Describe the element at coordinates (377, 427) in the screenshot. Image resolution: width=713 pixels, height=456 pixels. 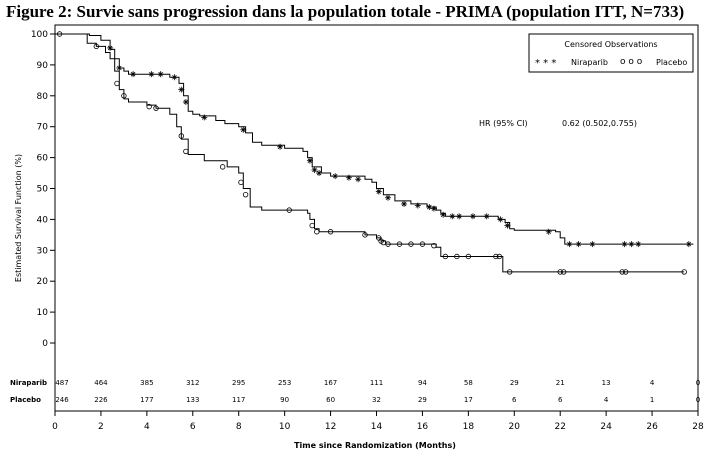
I see `x-tick-label: 14` at that location.